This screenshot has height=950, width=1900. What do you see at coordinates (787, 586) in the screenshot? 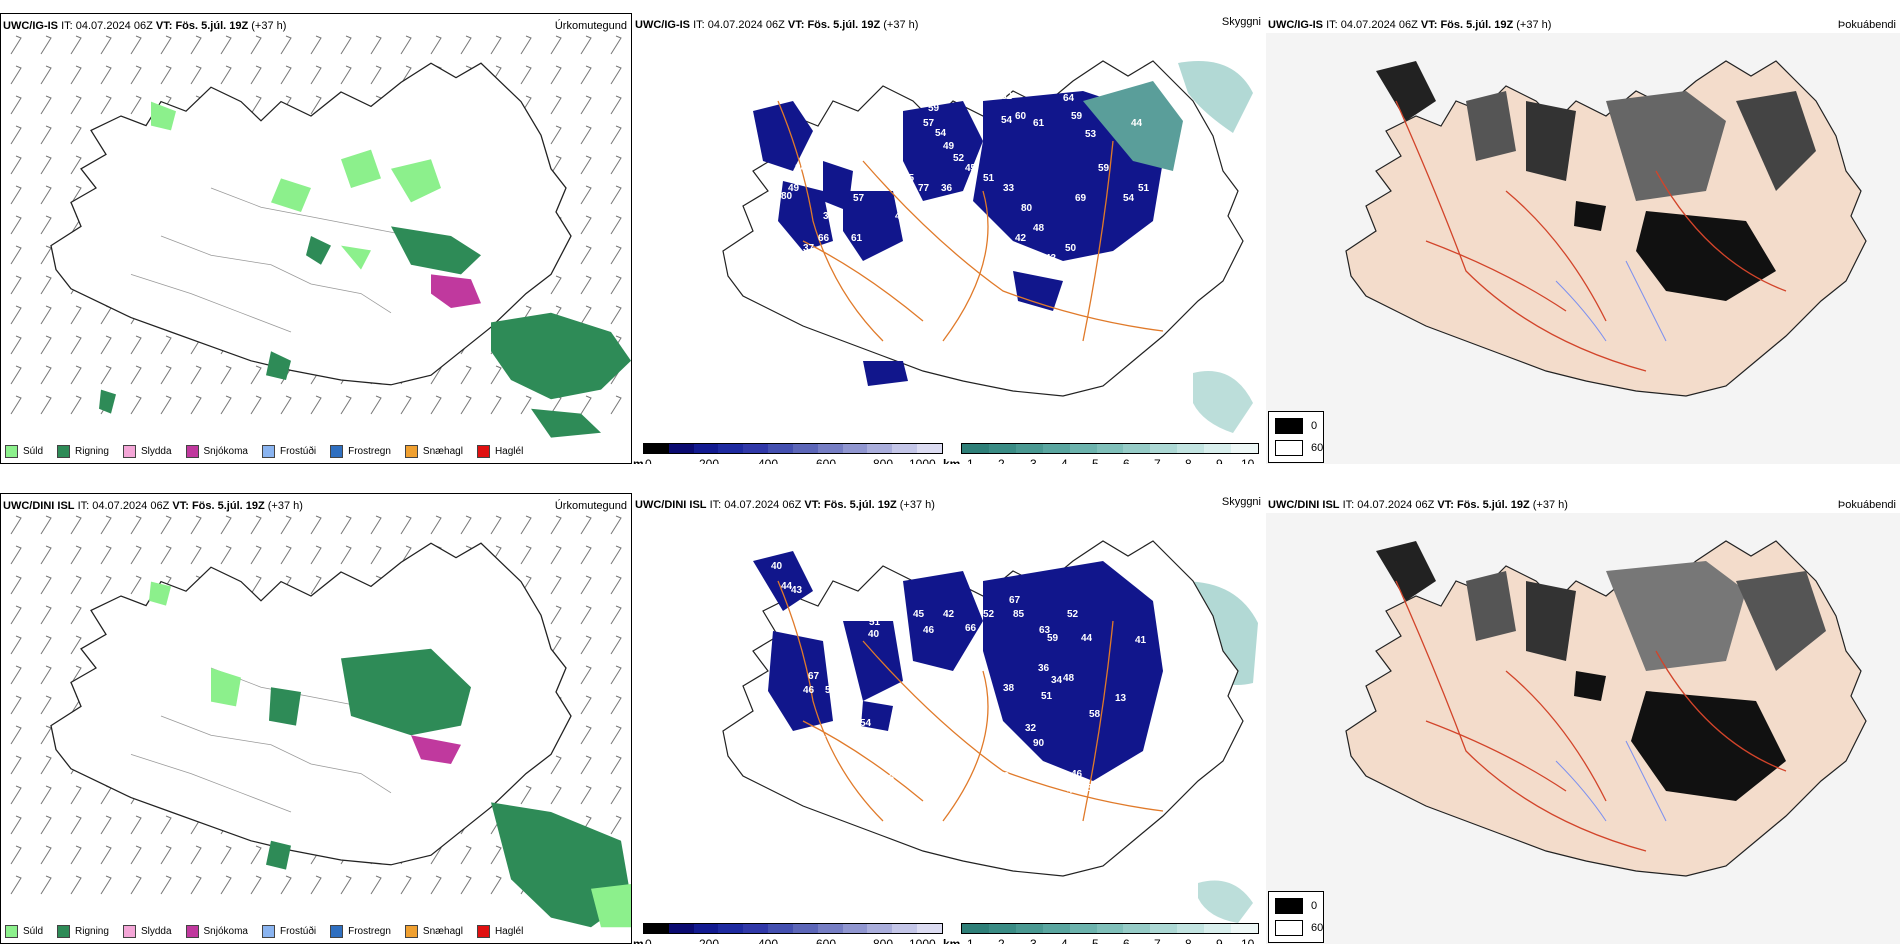
I see `cloud-base-label: 44` at bounding box center [787, 586].